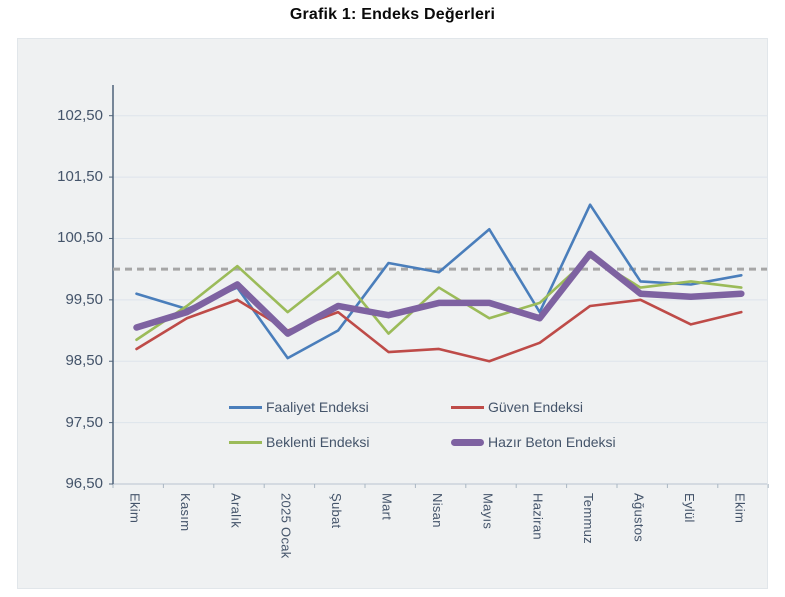 This screenshot has height=597, width=785. I want to click on legend-label: Faaliyet Endeksi, so click(317, 407).